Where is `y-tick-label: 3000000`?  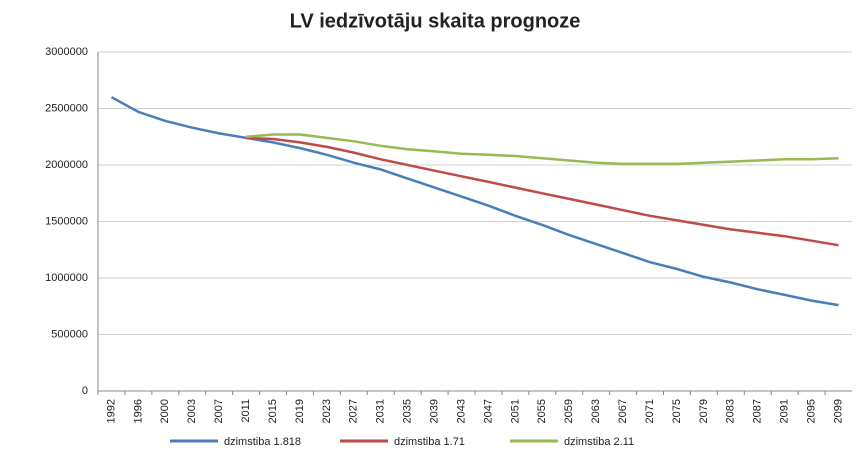 y-tick-label: 3000000 is located at coordinates (66, 52).